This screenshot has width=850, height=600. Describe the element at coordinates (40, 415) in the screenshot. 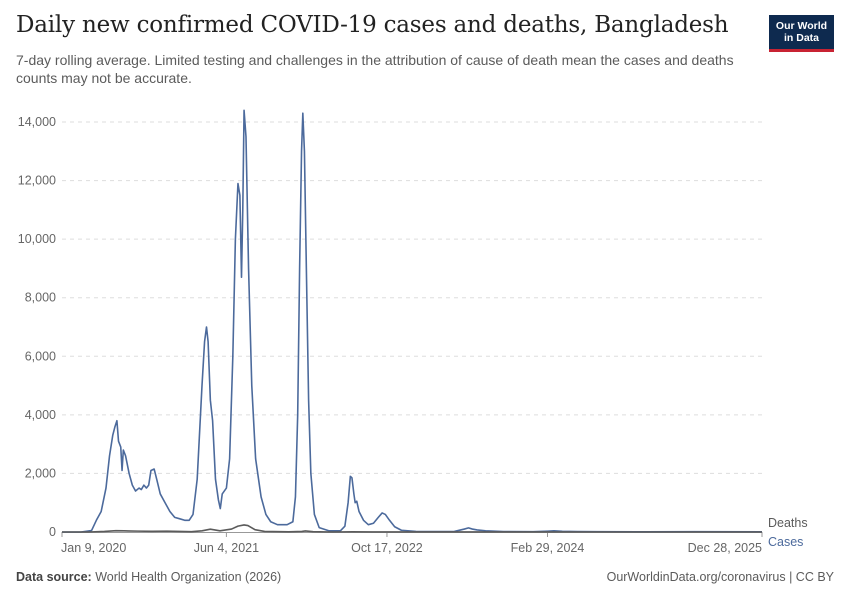

I see `y-tick-label: 4,000` at that location.